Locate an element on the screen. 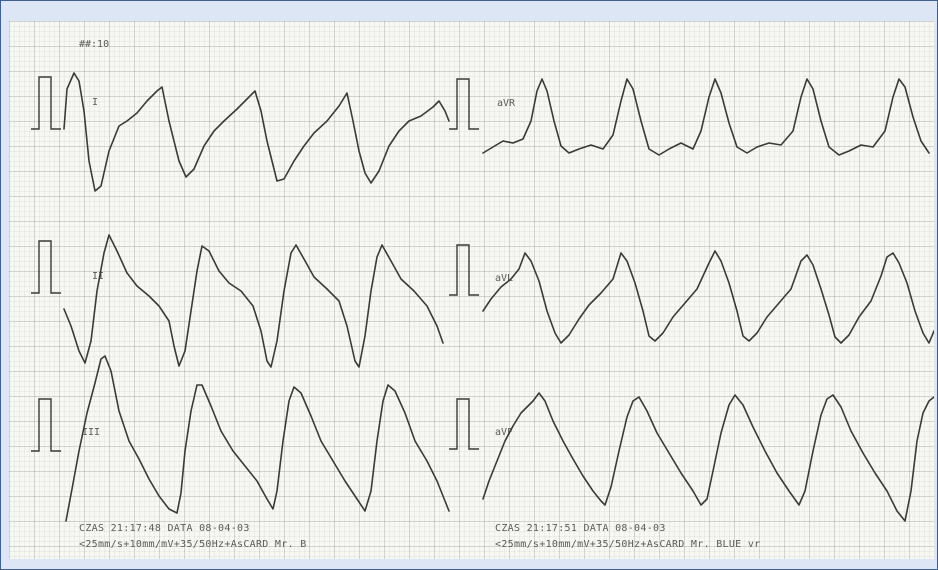  calibration-pulse-iii is located at coordinates (46, 425).